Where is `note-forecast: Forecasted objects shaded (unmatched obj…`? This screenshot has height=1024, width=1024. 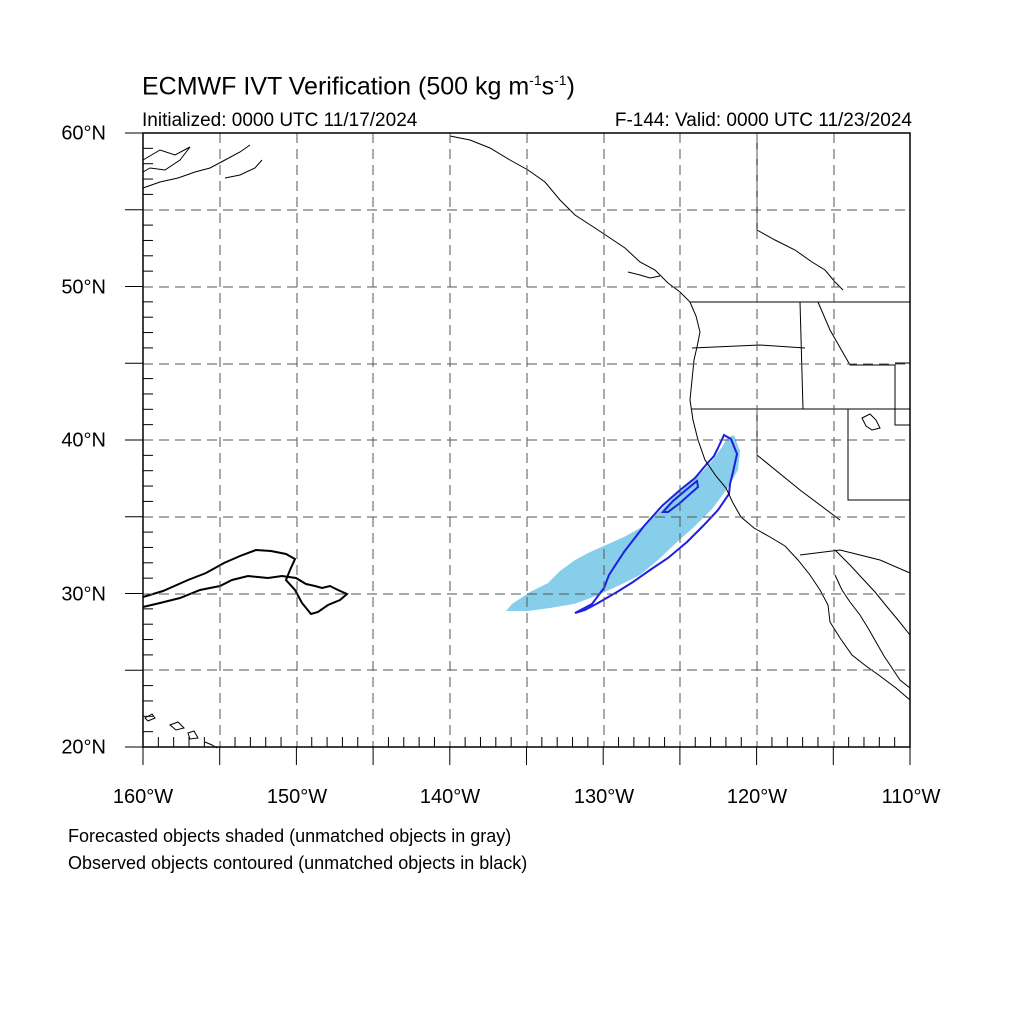
note-forecast: Forecasted objects shaded (unmatched obj… is located at coordinates (290, 836).